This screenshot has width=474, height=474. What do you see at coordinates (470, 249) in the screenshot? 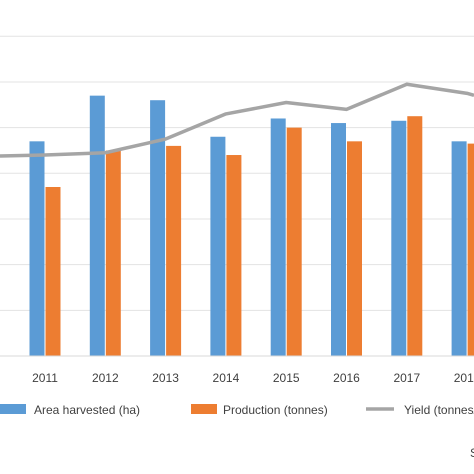
I see `bar-production-2018` at bounding box center [470, 249].